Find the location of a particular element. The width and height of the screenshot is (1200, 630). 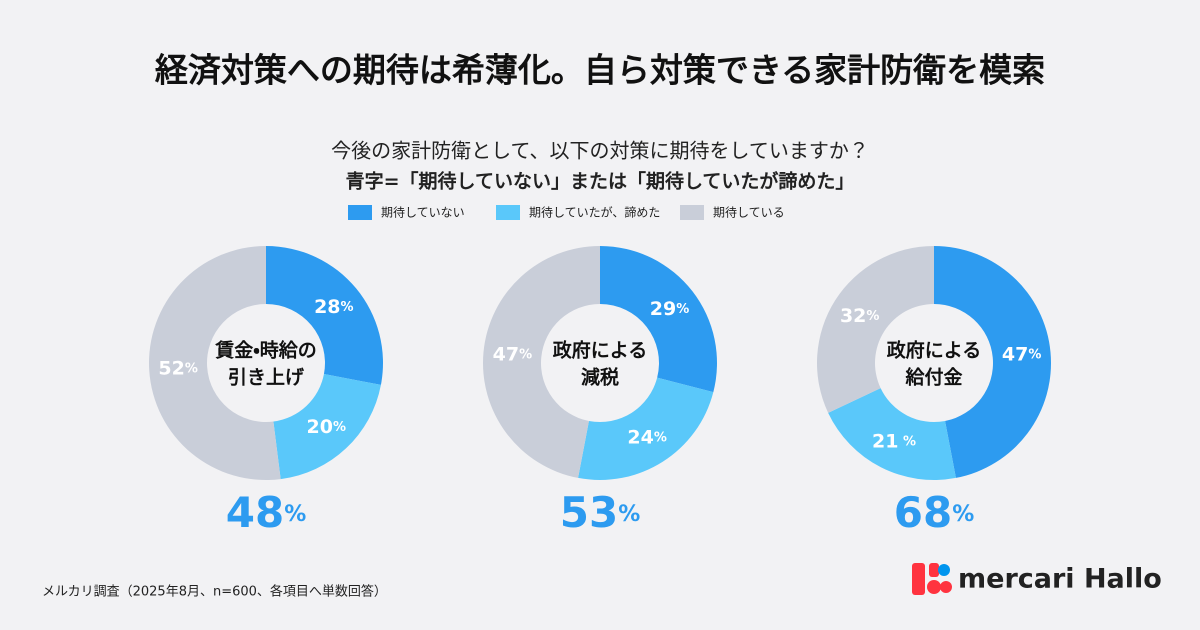

data-label: 21 % is located at coordinates (894, 441).